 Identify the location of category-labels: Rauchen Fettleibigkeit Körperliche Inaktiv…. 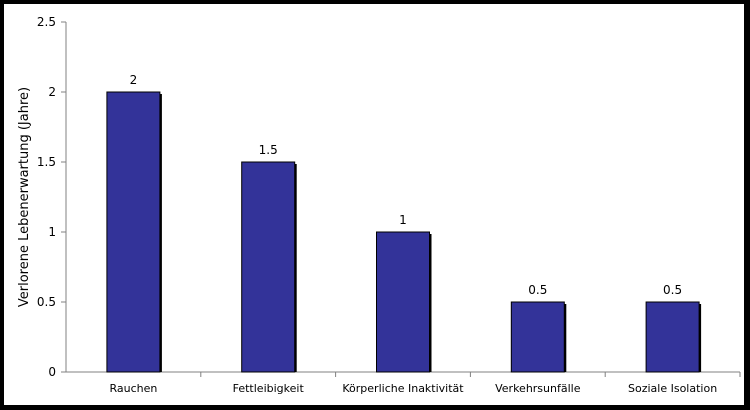
(413, 388).